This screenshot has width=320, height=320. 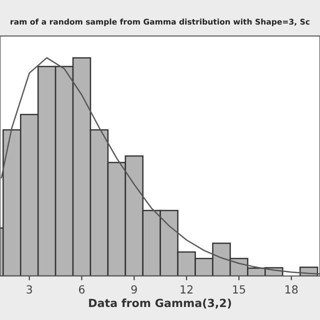 I want to click on x-tick-label: 12, so click(x=186, y=289).